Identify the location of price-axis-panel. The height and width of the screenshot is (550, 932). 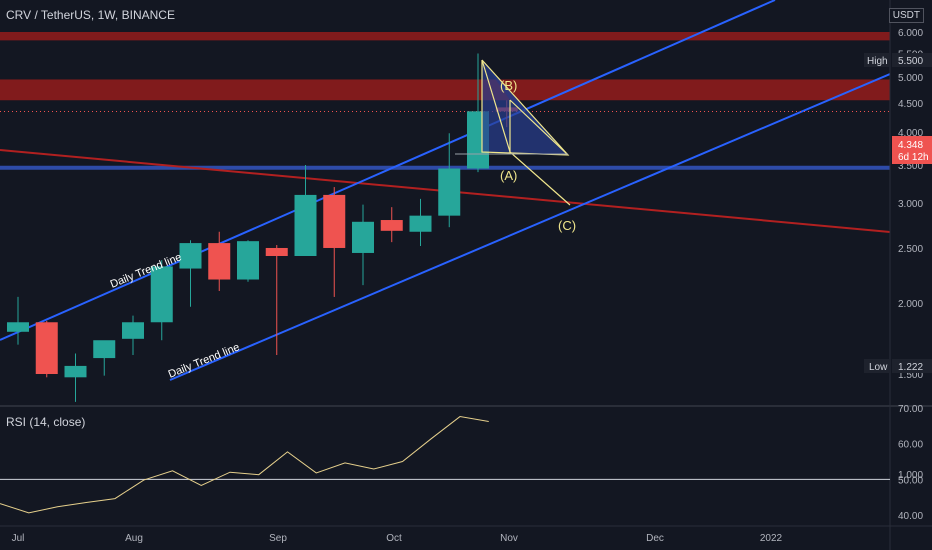
(911, 275).